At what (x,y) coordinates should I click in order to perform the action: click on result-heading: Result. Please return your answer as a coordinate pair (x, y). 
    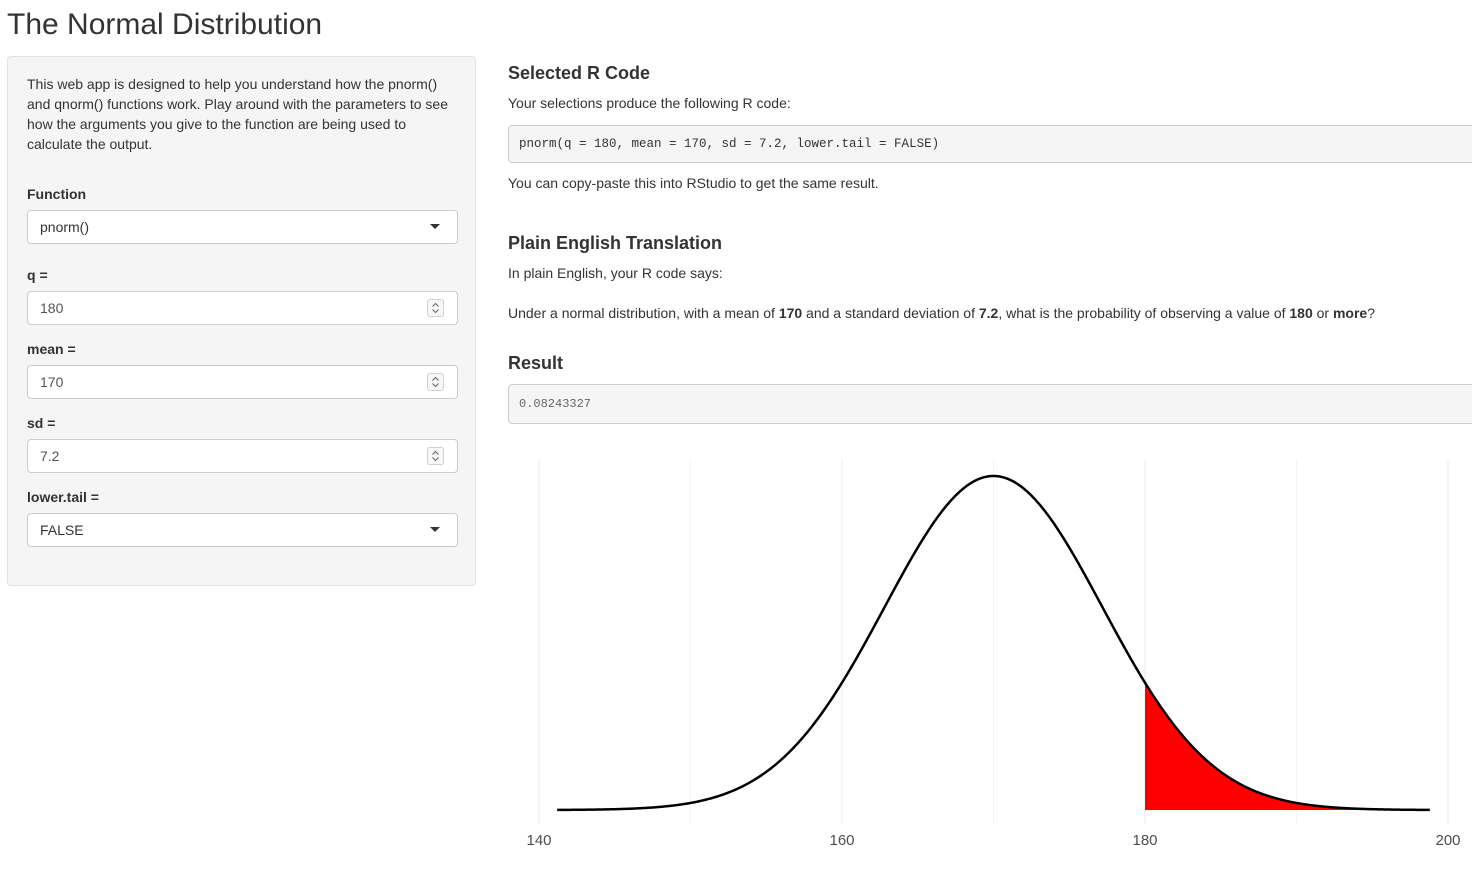
    Looking at the image, I should click on (536, 363).